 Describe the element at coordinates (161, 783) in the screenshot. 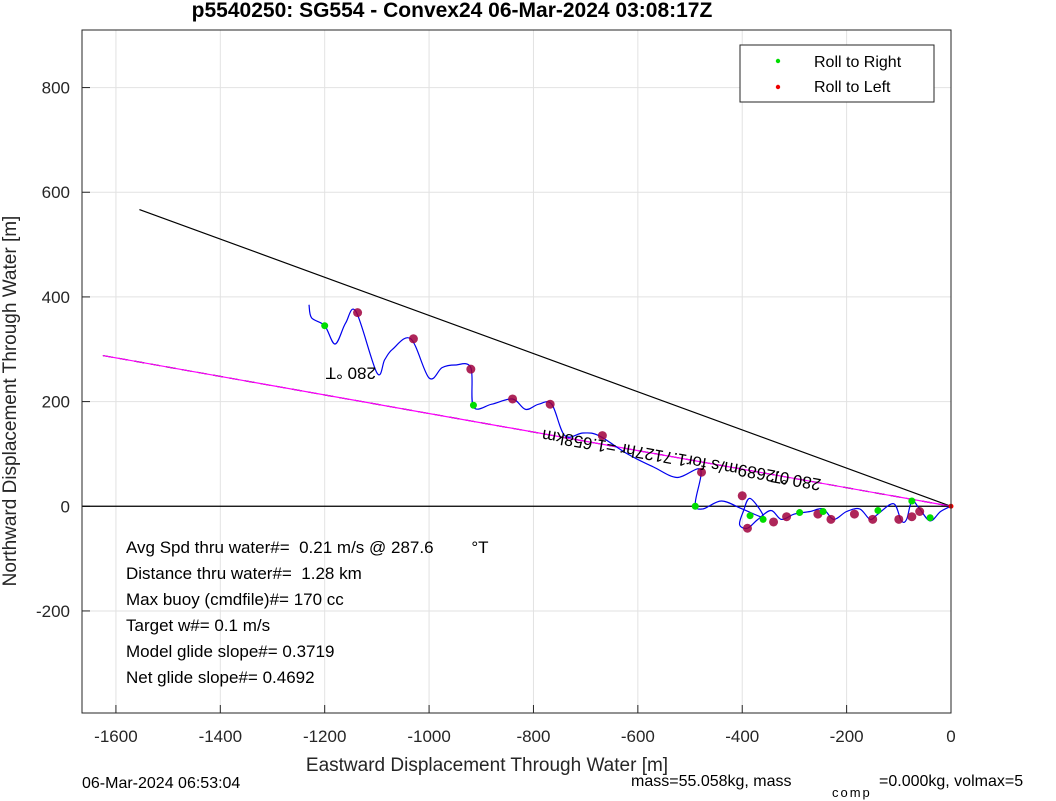

I see `footer-timestamp: 06-Mar-2024 06:53:04` at that location.